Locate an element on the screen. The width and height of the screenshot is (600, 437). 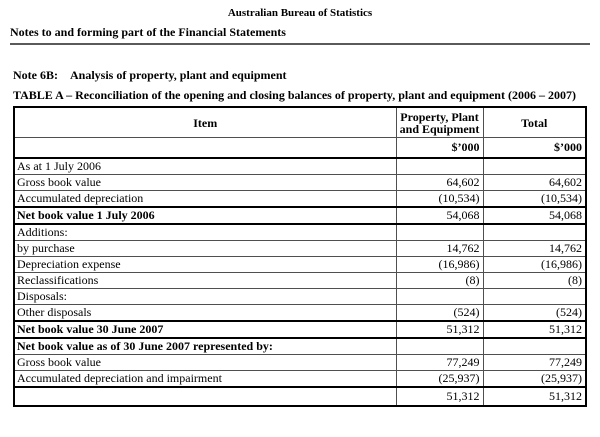
table-header-row: Item Property, Plant and Equipment Total is located at coordinates (300, 122).